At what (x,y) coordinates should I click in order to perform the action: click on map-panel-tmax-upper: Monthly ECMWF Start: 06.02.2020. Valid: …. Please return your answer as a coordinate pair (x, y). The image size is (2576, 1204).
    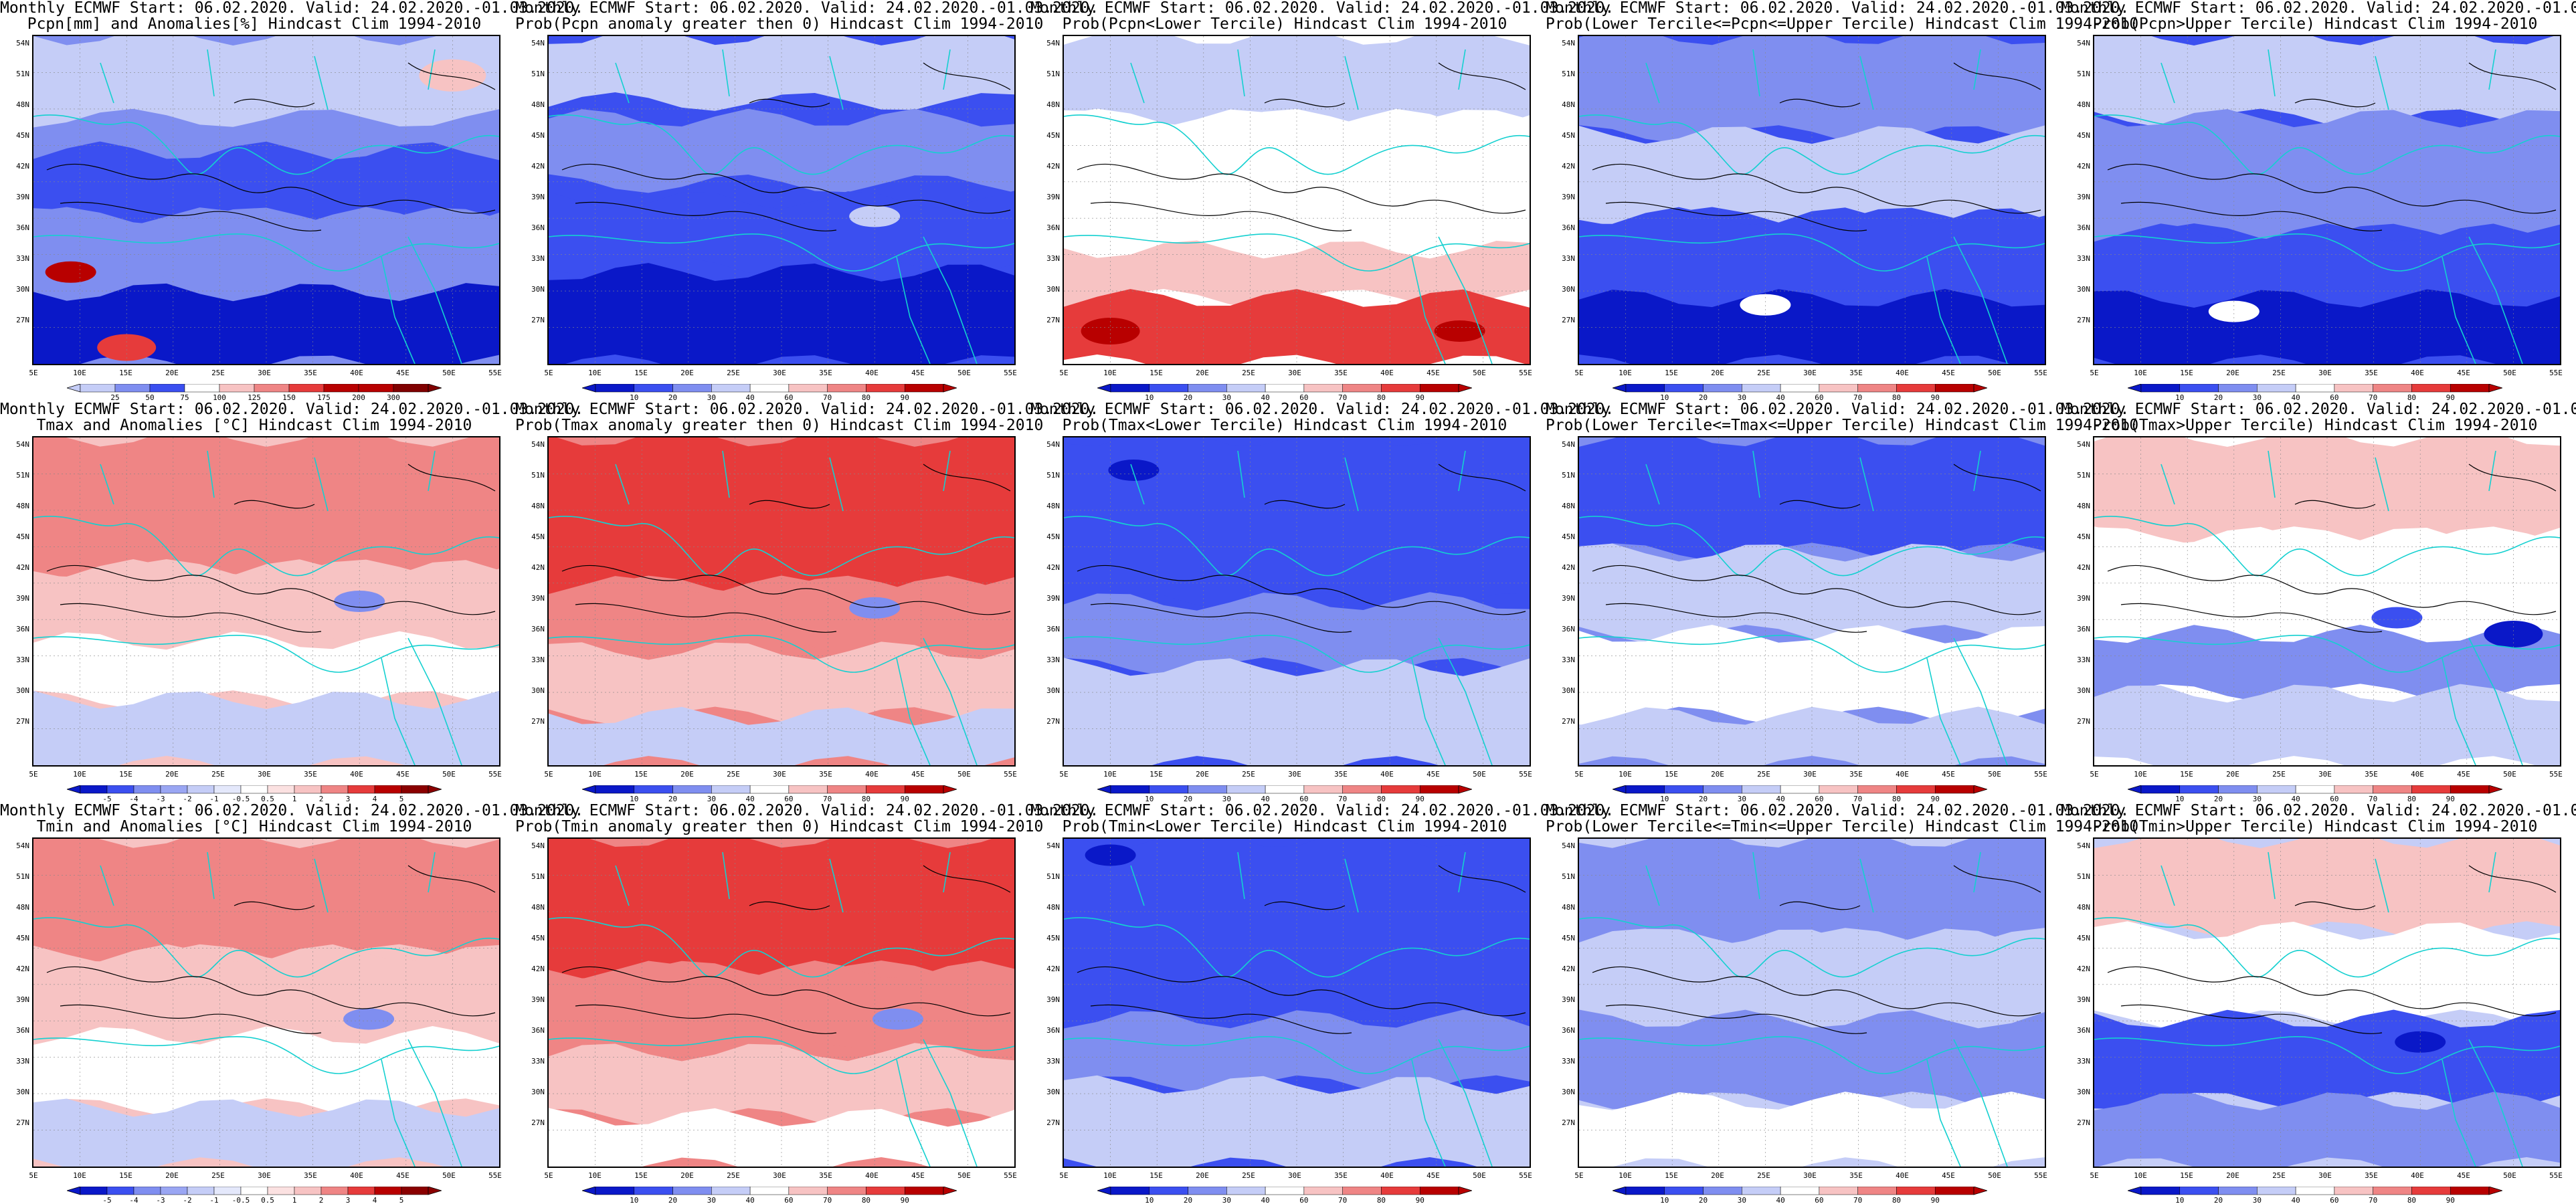
    Looking at the image, I should click on (2318, 602).